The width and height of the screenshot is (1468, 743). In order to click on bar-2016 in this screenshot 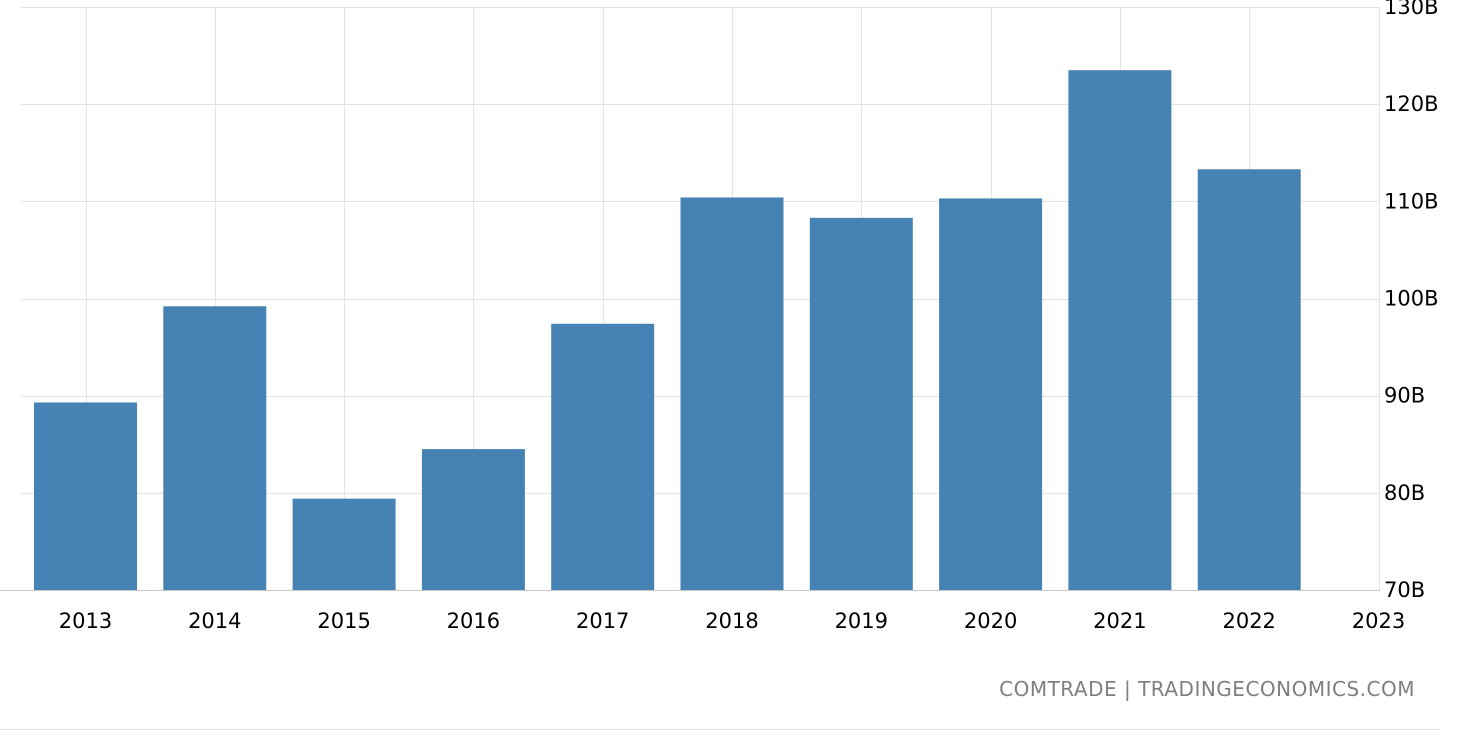, I will do `click(473, 519)`.